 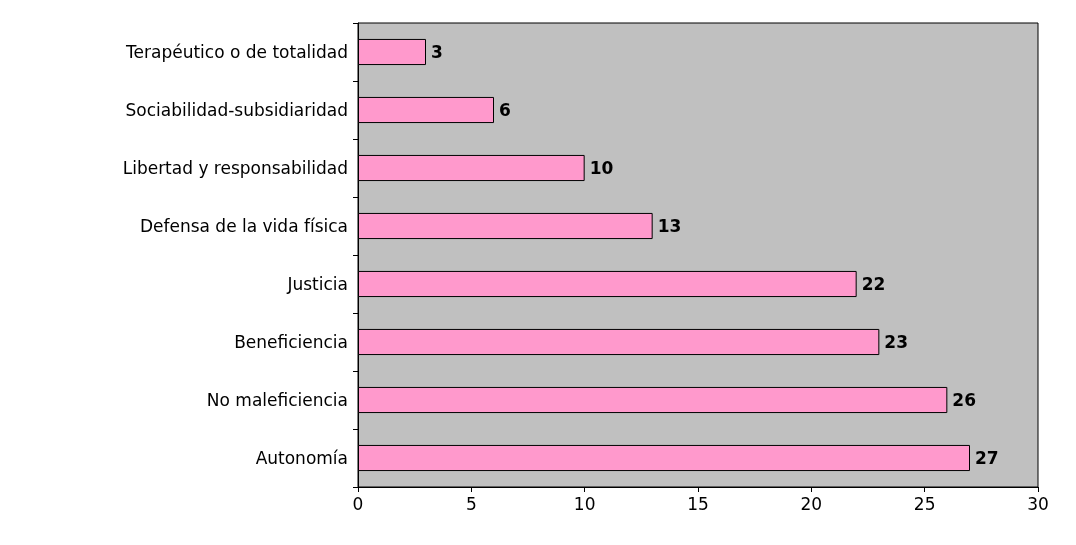 I want to click on data-label: 13, so click(x=669, y=226).